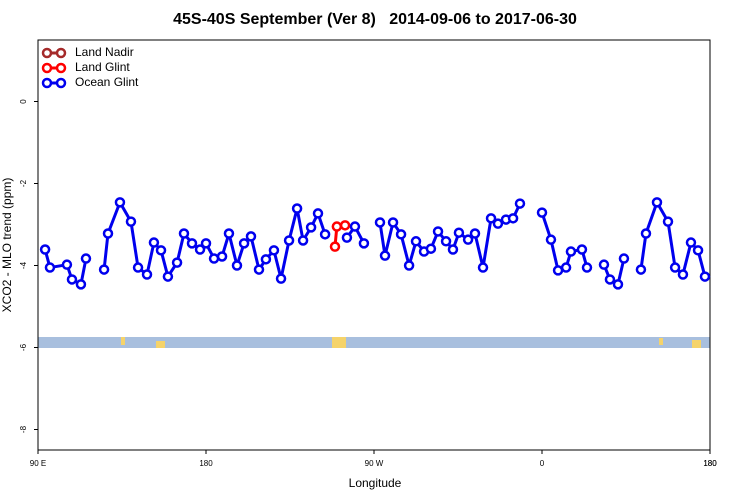  What do you see at coordinates (374, 463) in the screenshot?
I see `x-tick-label: 90 W` at bounding box center [374, 463].